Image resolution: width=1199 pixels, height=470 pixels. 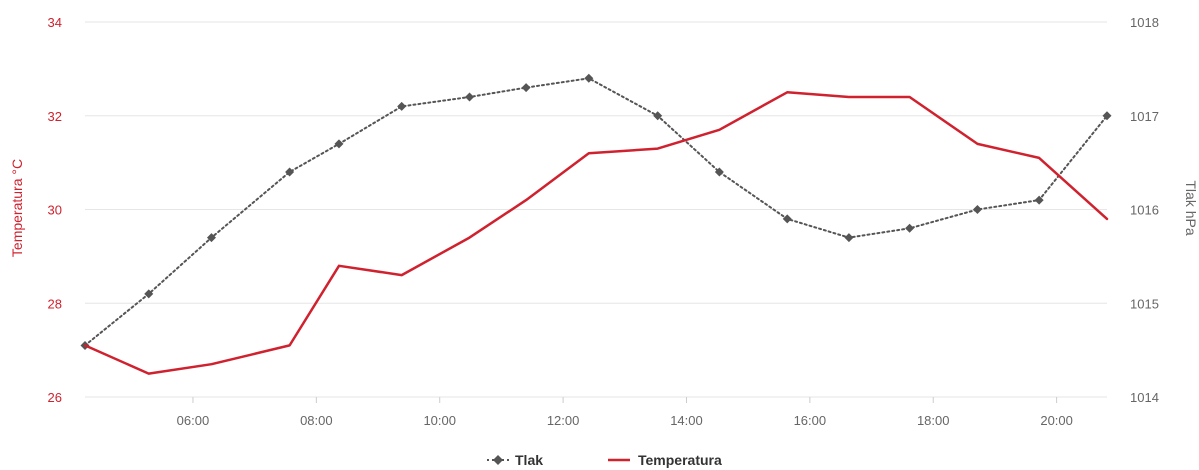 What do you see at coordinates (1144, 116) in the screenshot?
I see `y-right-tick-label: 1017` at bounding box center [1144, 116].